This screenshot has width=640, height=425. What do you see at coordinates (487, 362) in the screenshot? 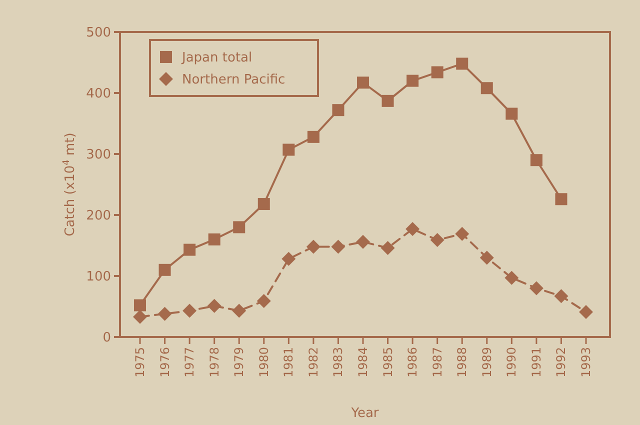
I see `x-tick-label: 1989` at bounding box center [487, 362].